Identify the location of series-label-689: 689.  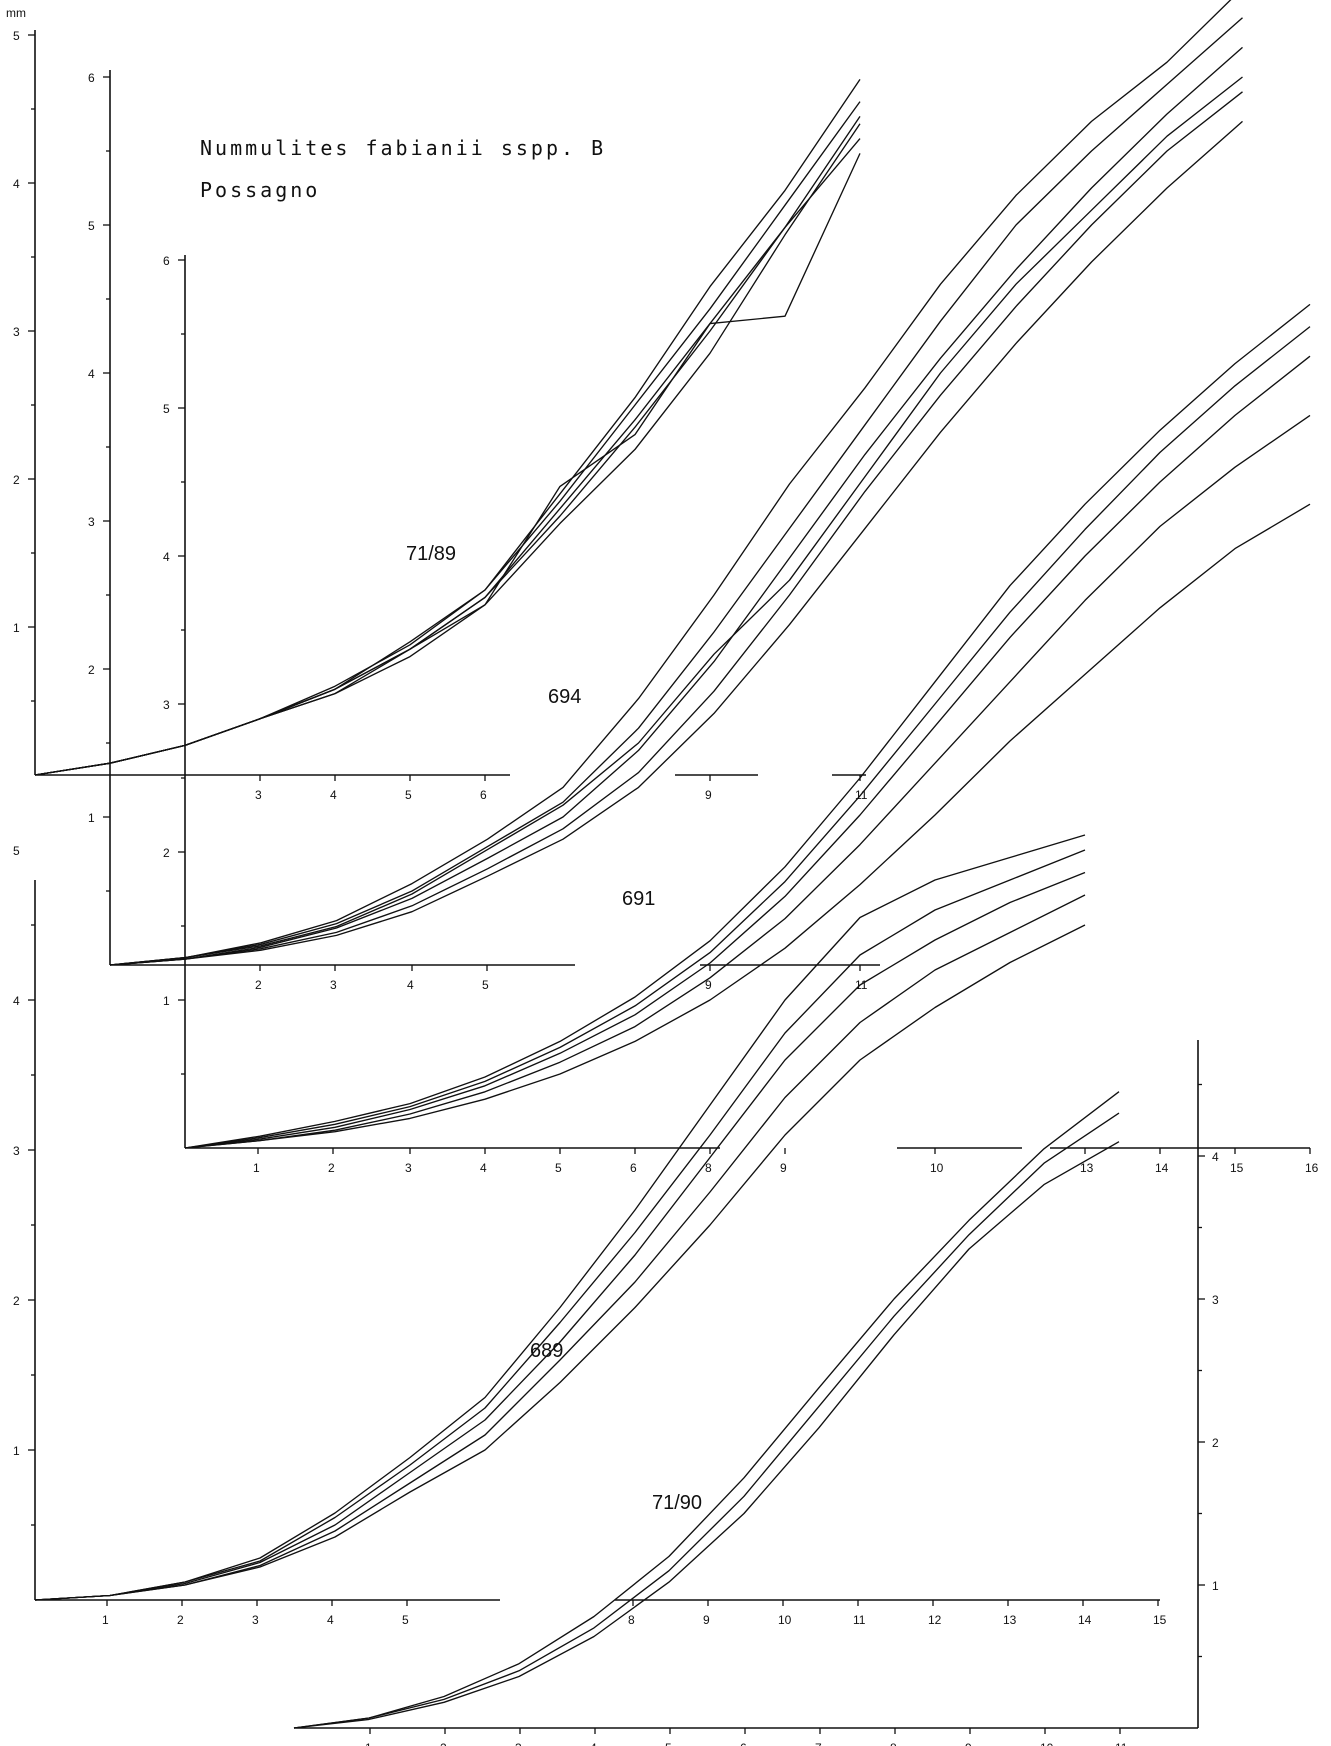
(546, 1351).